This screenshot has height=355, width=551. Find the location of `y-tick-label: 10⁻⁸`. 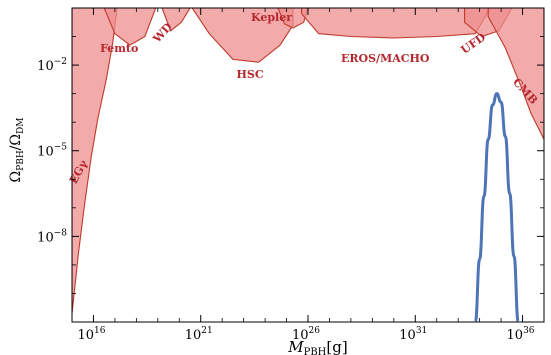

y-tick-label: 10⁻⁸ is located at coordinates (52, 236).